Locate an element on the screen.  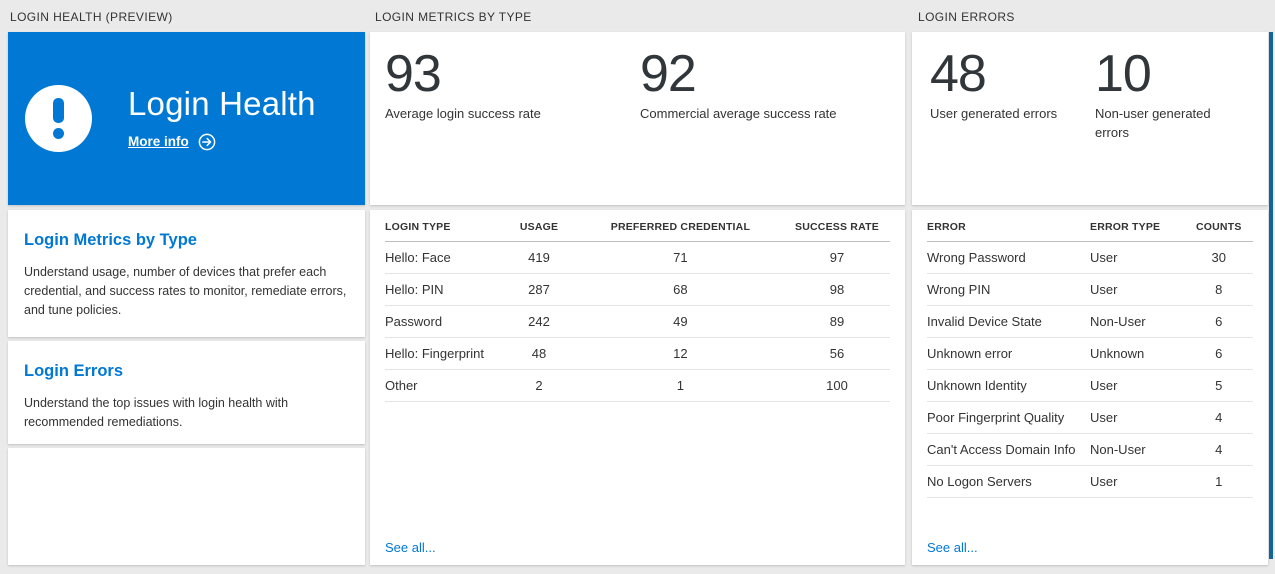
table-row: Other 2 1 100 is located at coordinates (637, 385).